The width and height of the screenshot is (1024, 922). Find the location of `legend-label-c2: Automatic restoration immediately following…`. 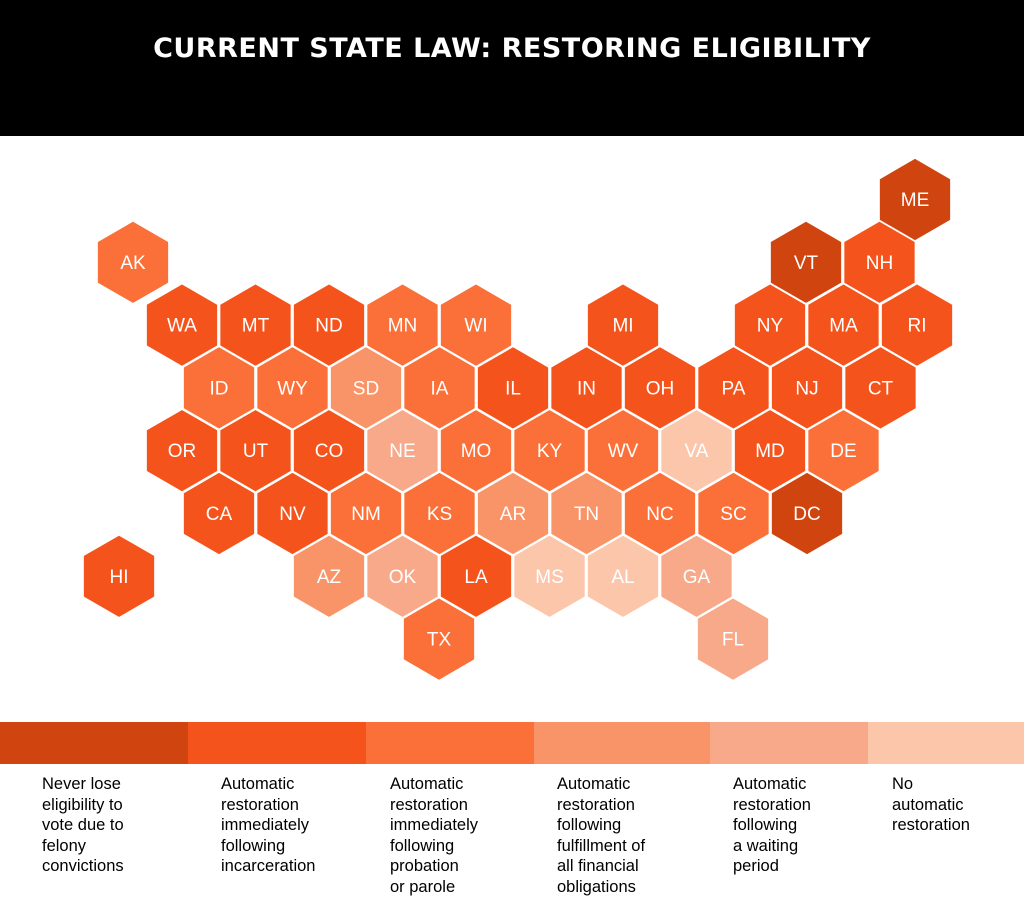

legend-label-c2: Automatic restoration immediately following… is located at coordinates (434, 835).